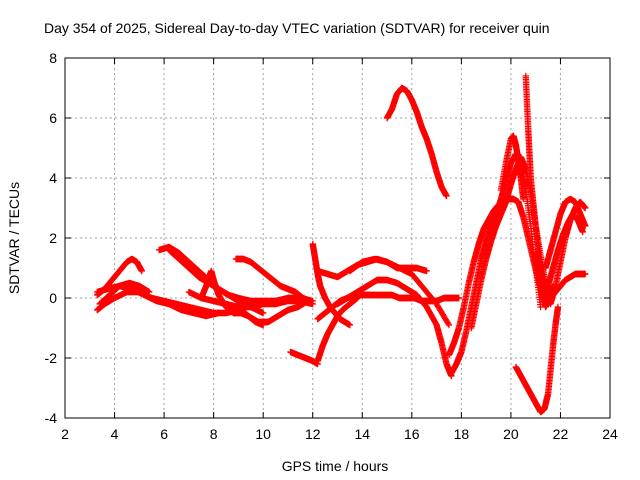  What do you see at coordinates (263, 434) in the screenshot?
I see `x-tick-label: 10` at bounding box center [263, 434].